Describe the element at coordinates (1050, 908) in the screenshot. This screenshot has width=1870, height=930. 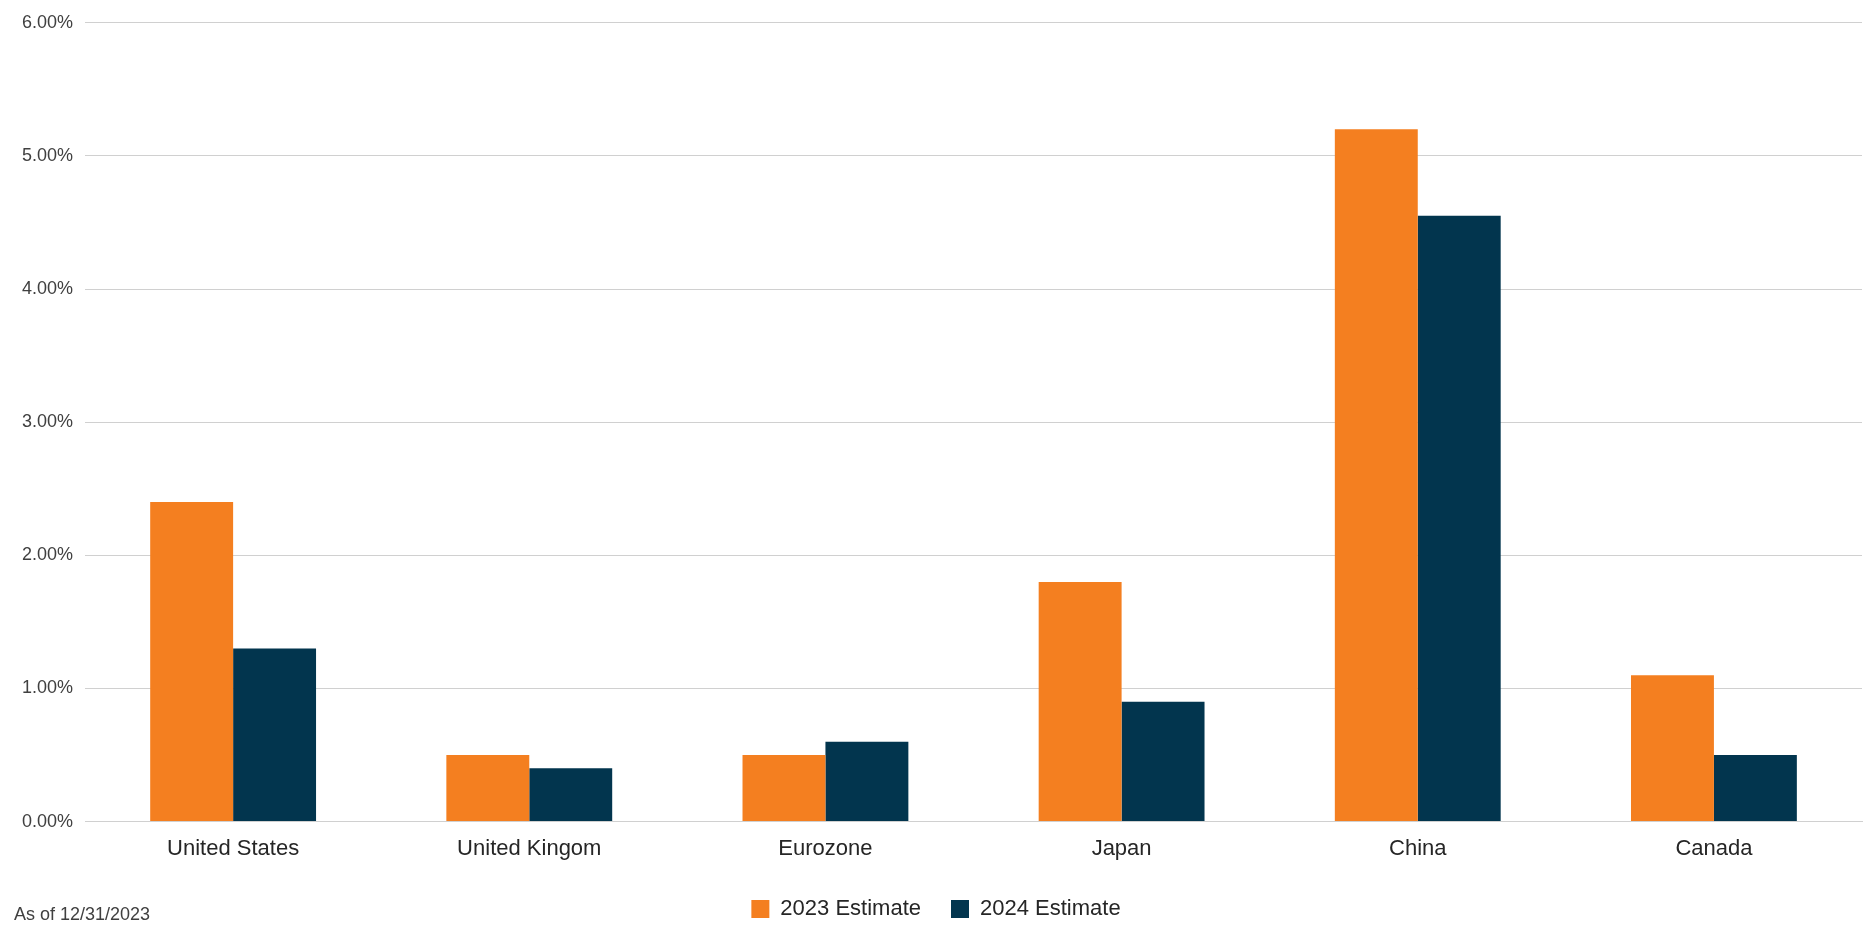
I see `legend-label: 2024 Estimate` at that location.